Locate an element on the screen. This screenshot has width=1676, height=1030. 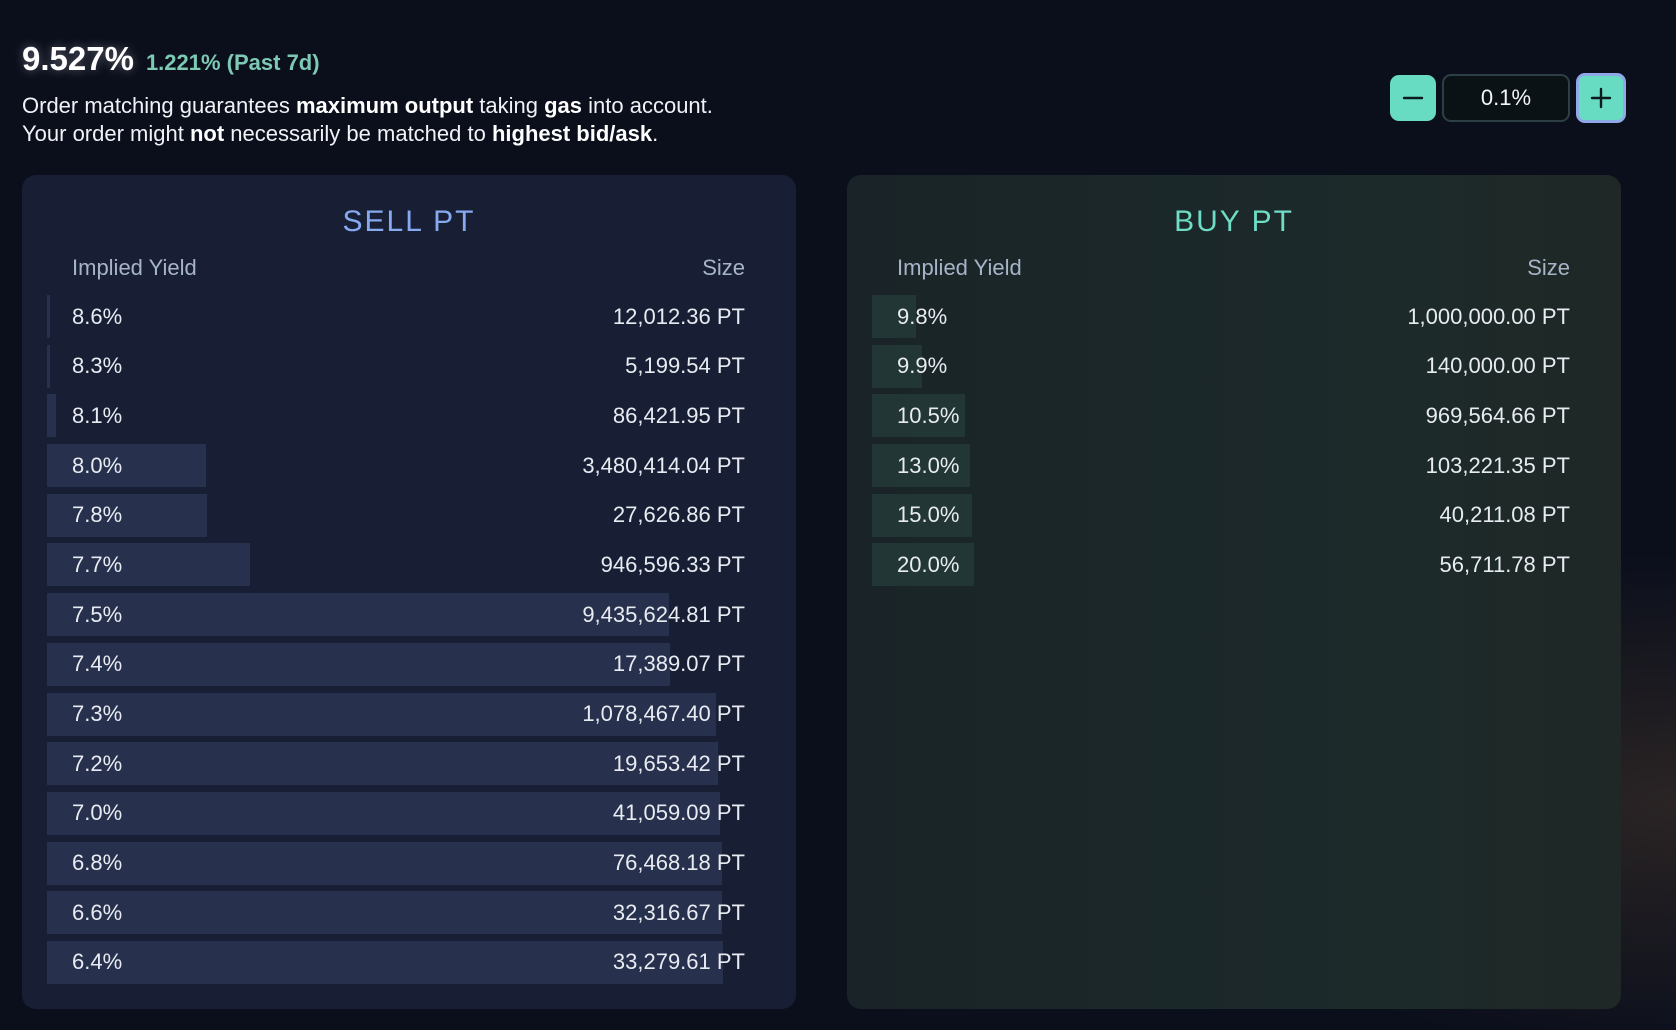
order-row: 6.4% 33,279.61 PT is located at coordinates (396, 962).